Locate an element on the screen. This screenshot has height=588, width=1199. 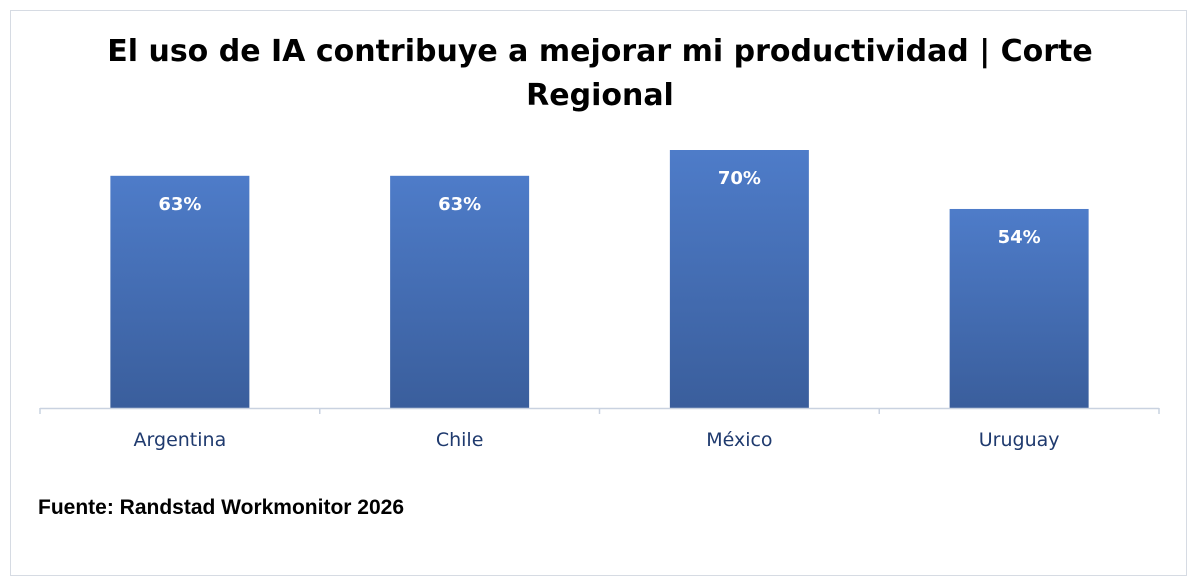
data-label: 70% is located at coordinates (739, 178).